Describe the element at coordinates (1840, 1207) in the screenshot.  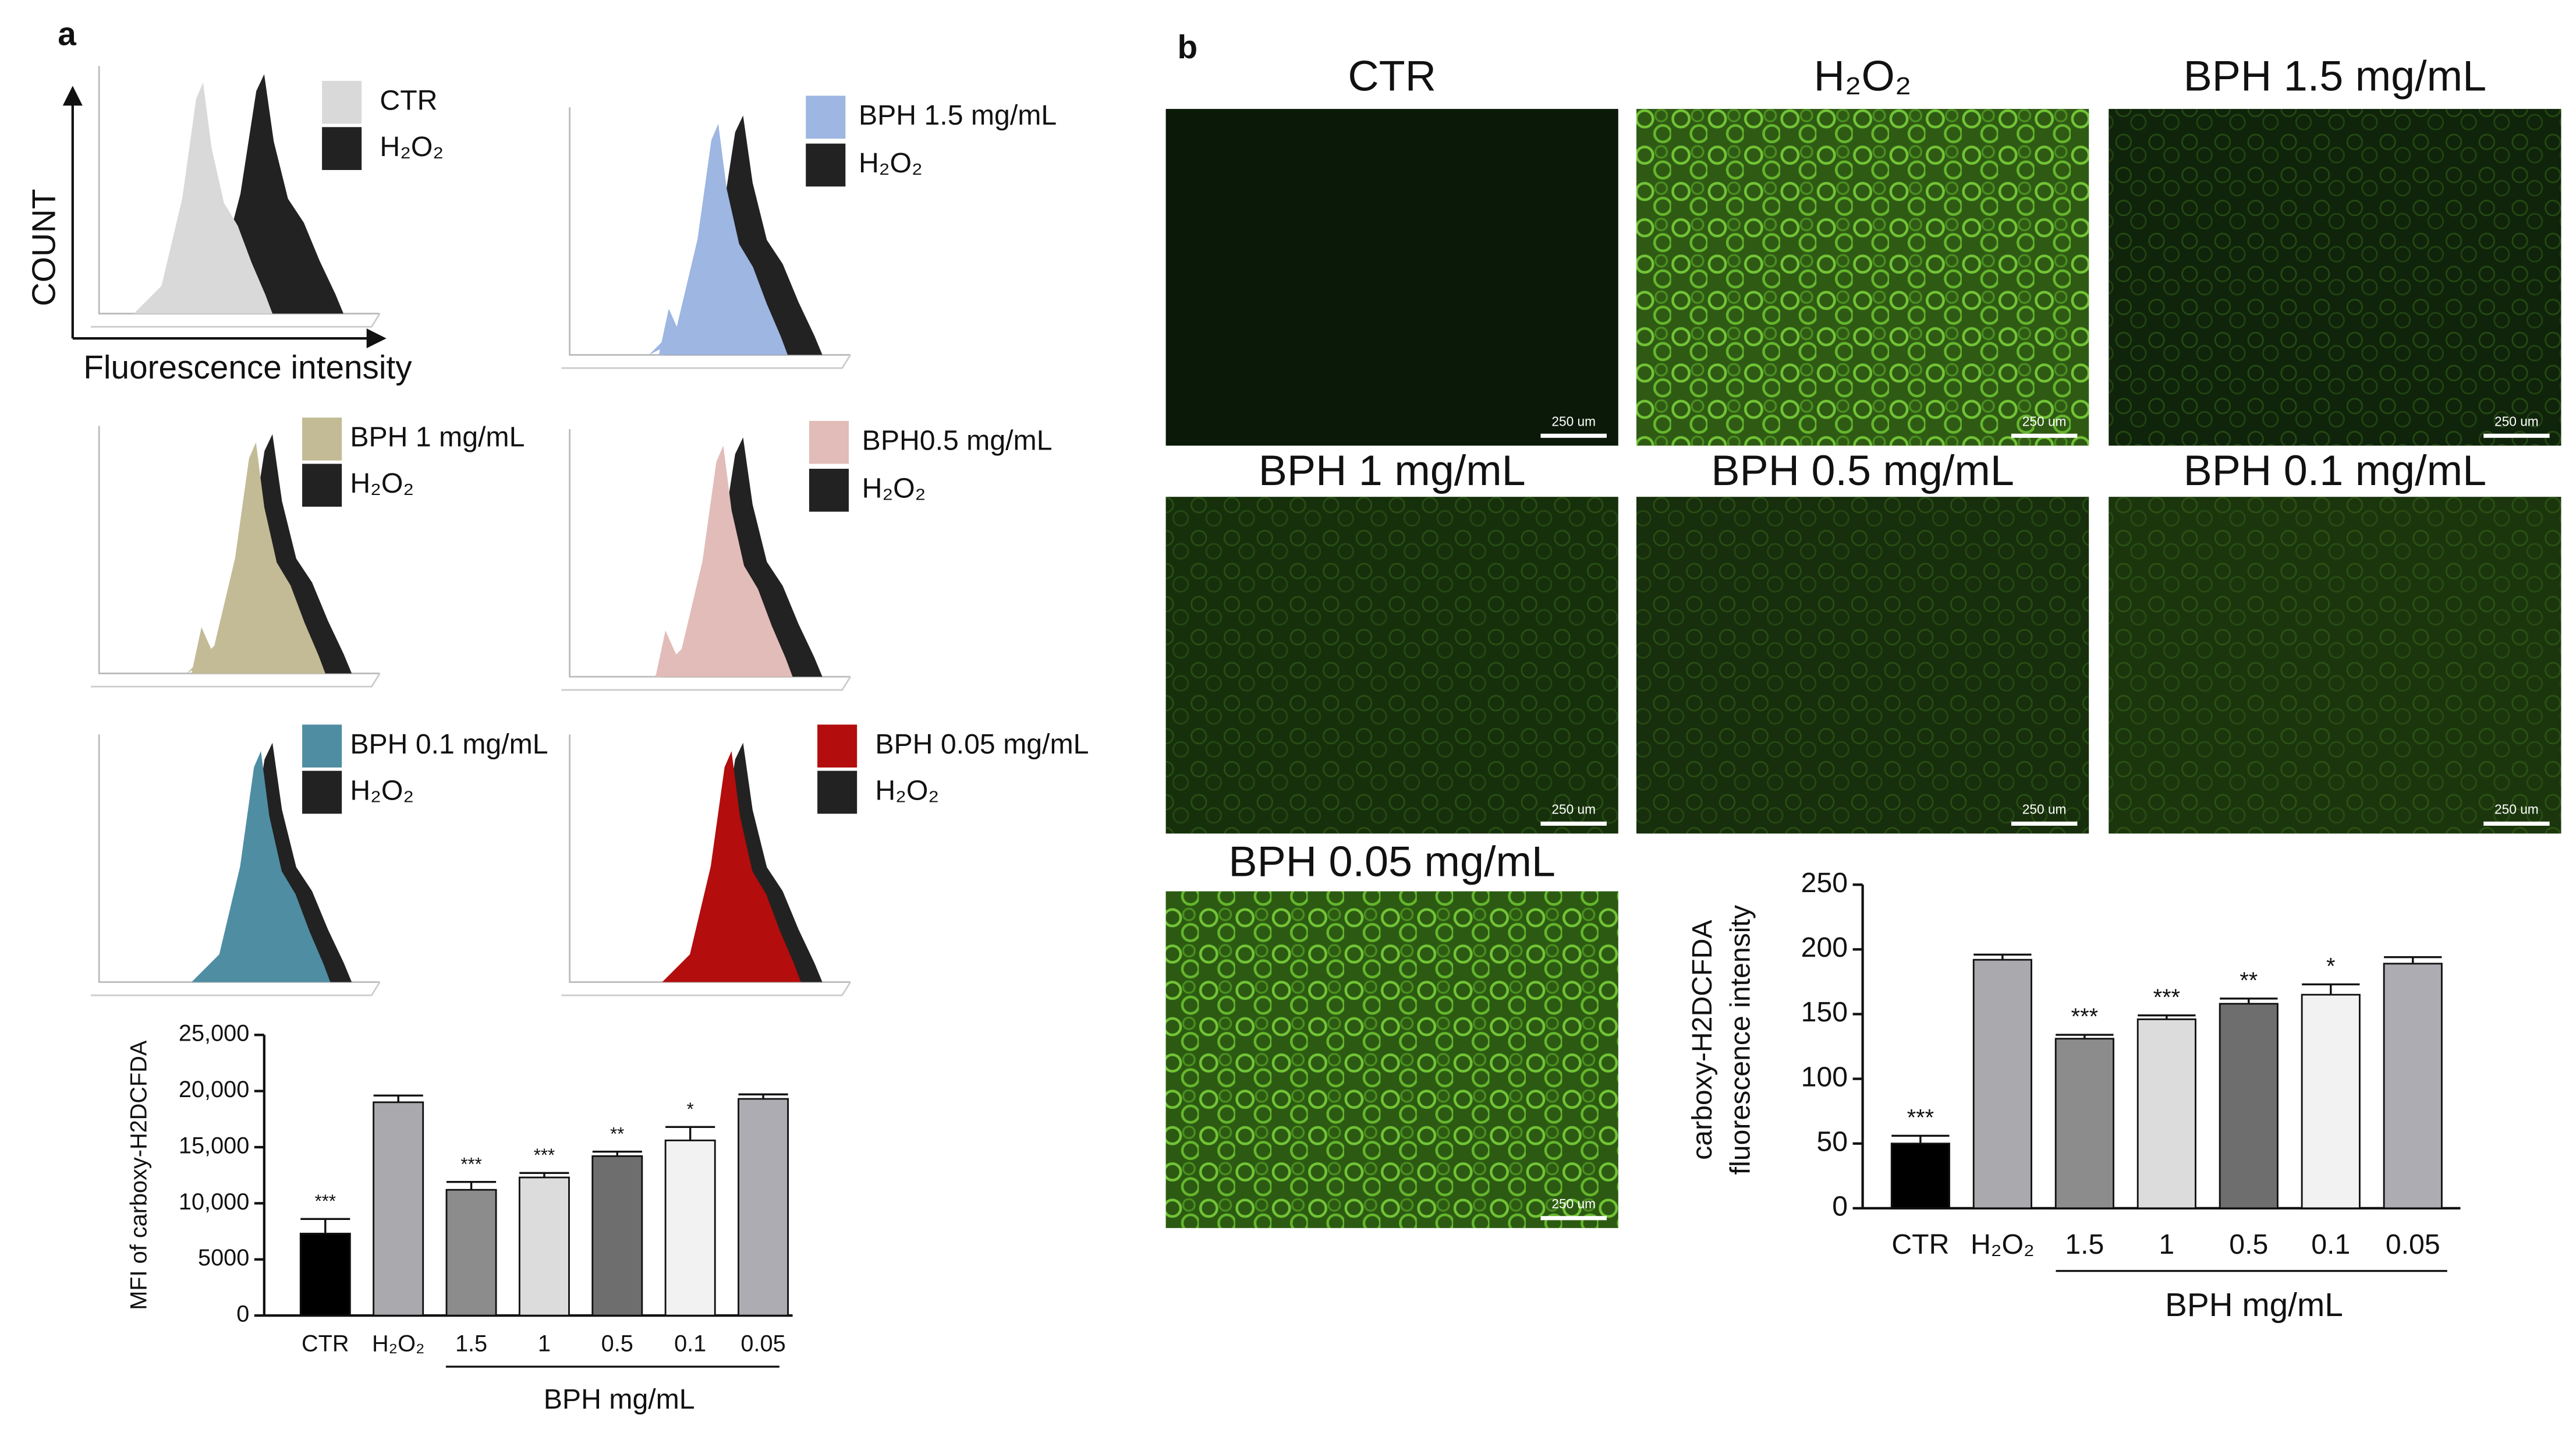
I see `y-tick-label: 0` at that location.